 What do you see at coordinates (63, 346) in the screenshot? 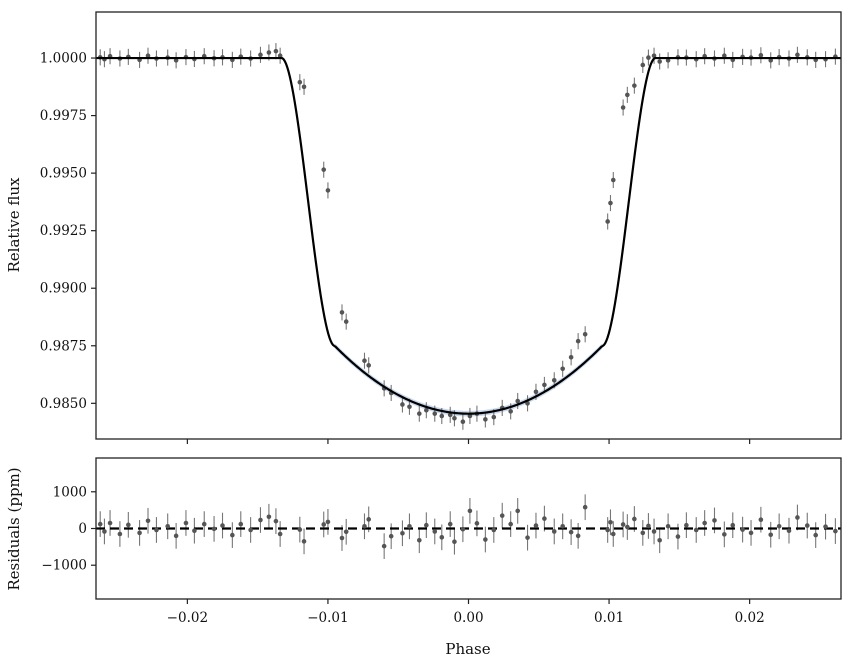
I see `flux-y-tick-label: 0.9875` at bounding box center [63, 346].